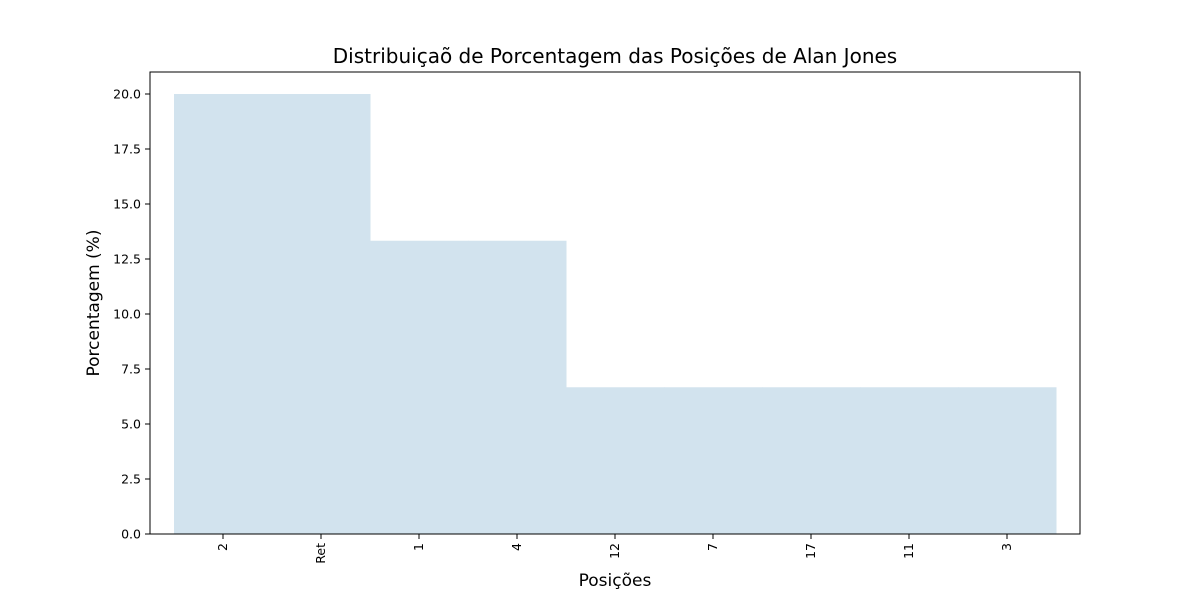 The height and width of the screenshot is (604, 1200). Describe the element at coordinates (127, 94) in the screenshot. I see `y-tick-label: 20.0` at that location.